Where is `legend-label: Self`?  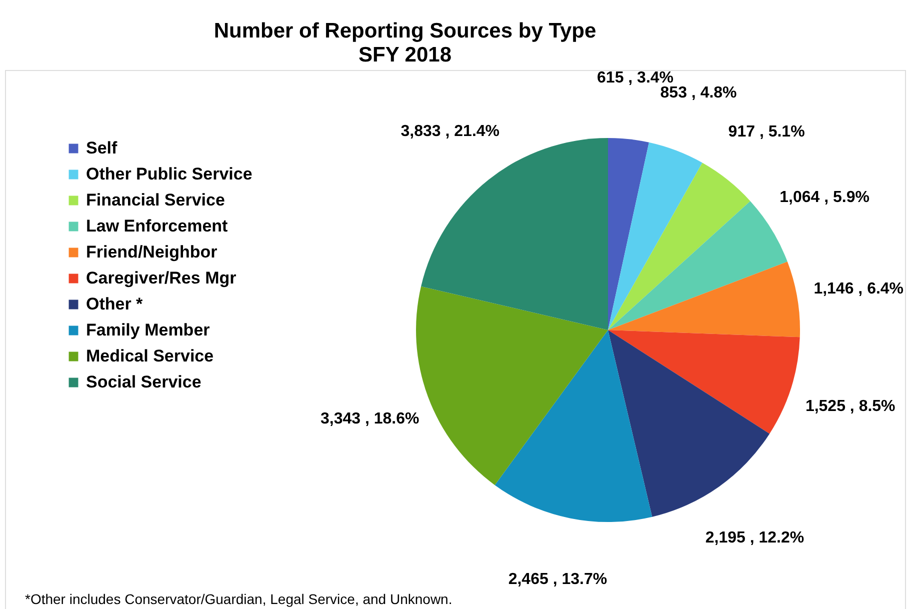
legend-label: Self is located at coordinates (102, 148).